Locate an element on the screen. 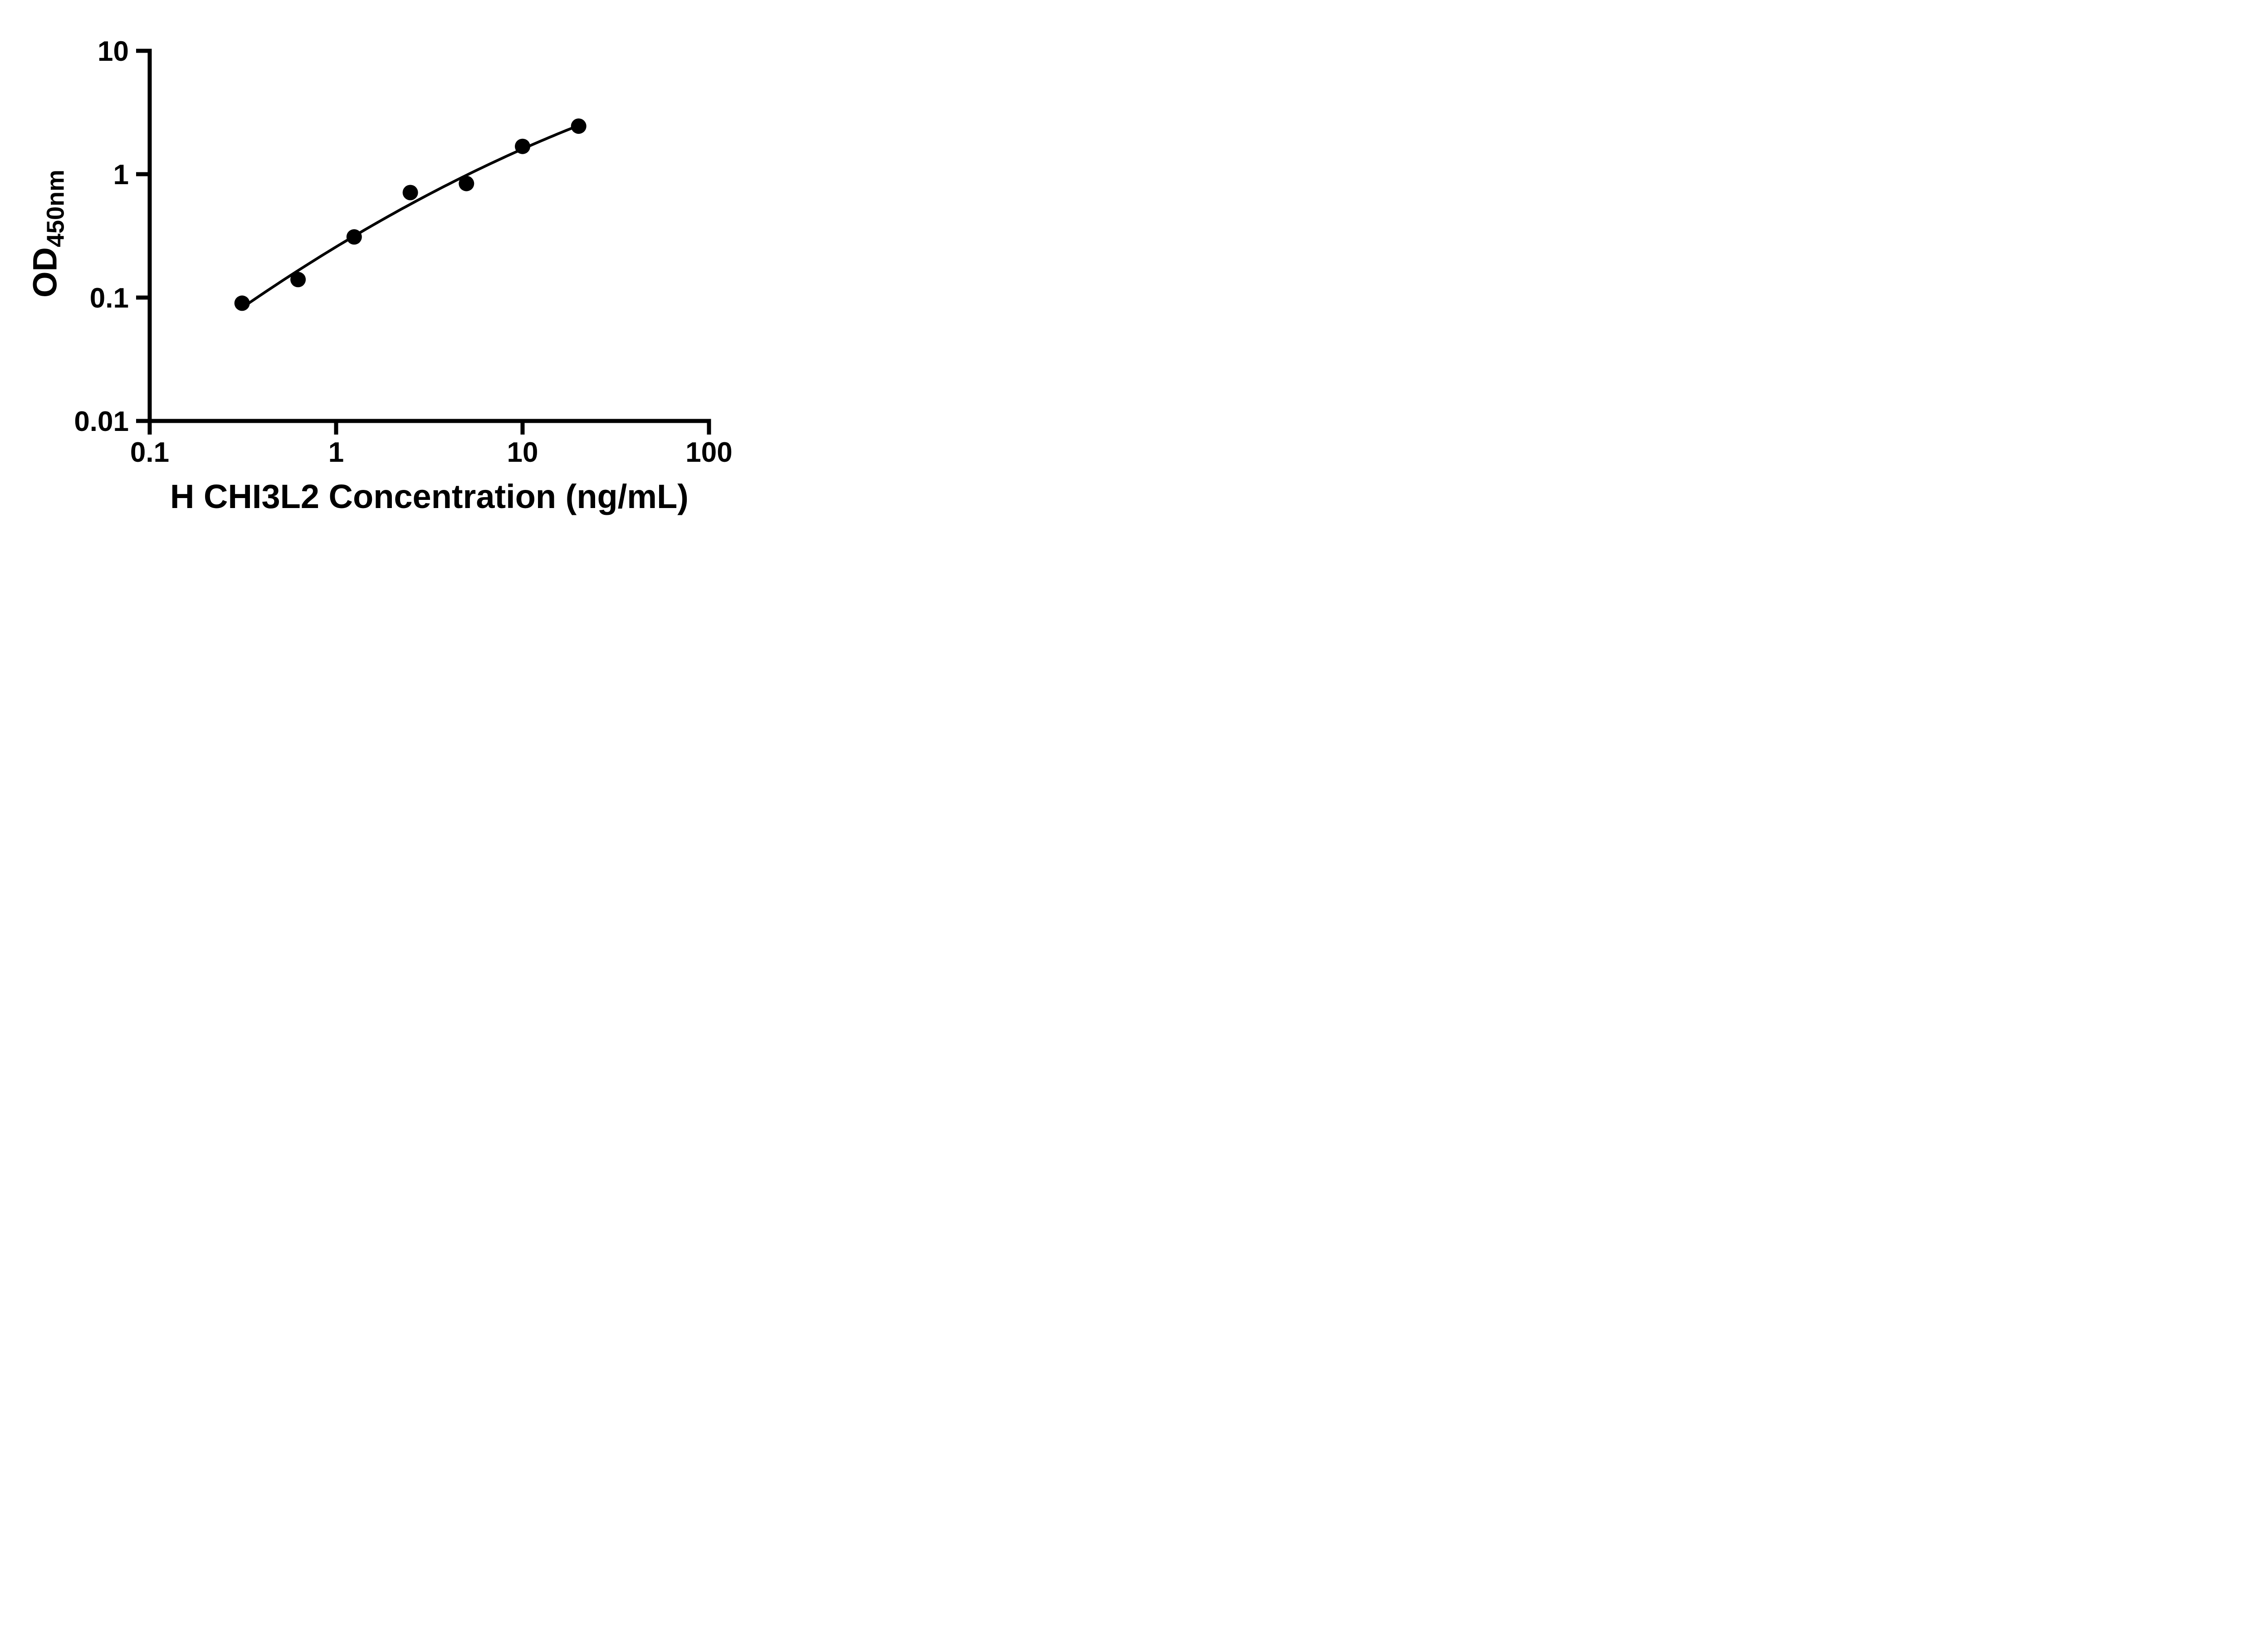 The width and height of the screenshot is (2268, 1633). x-tick-label: 1 is located at coordinates (336, 452).